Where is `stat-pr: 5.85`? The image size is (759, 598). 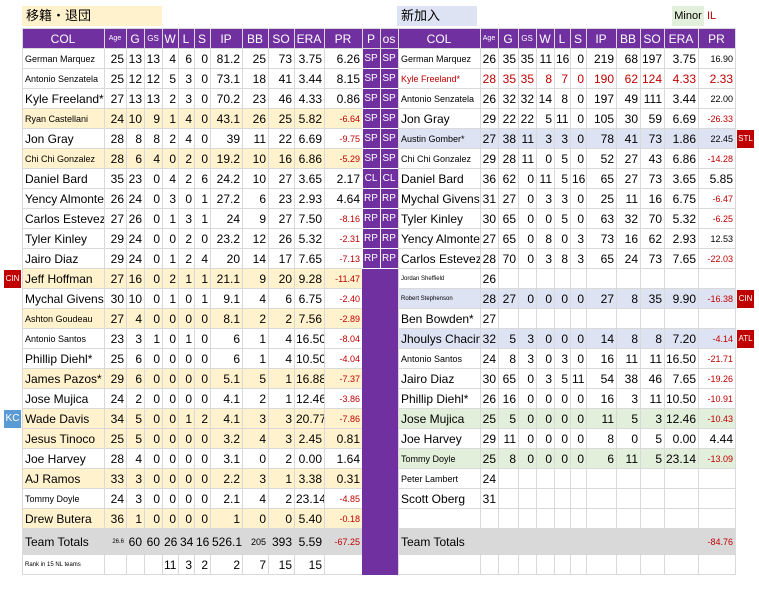 stat-pr: 5.85 is located at coordinates (717, 178).